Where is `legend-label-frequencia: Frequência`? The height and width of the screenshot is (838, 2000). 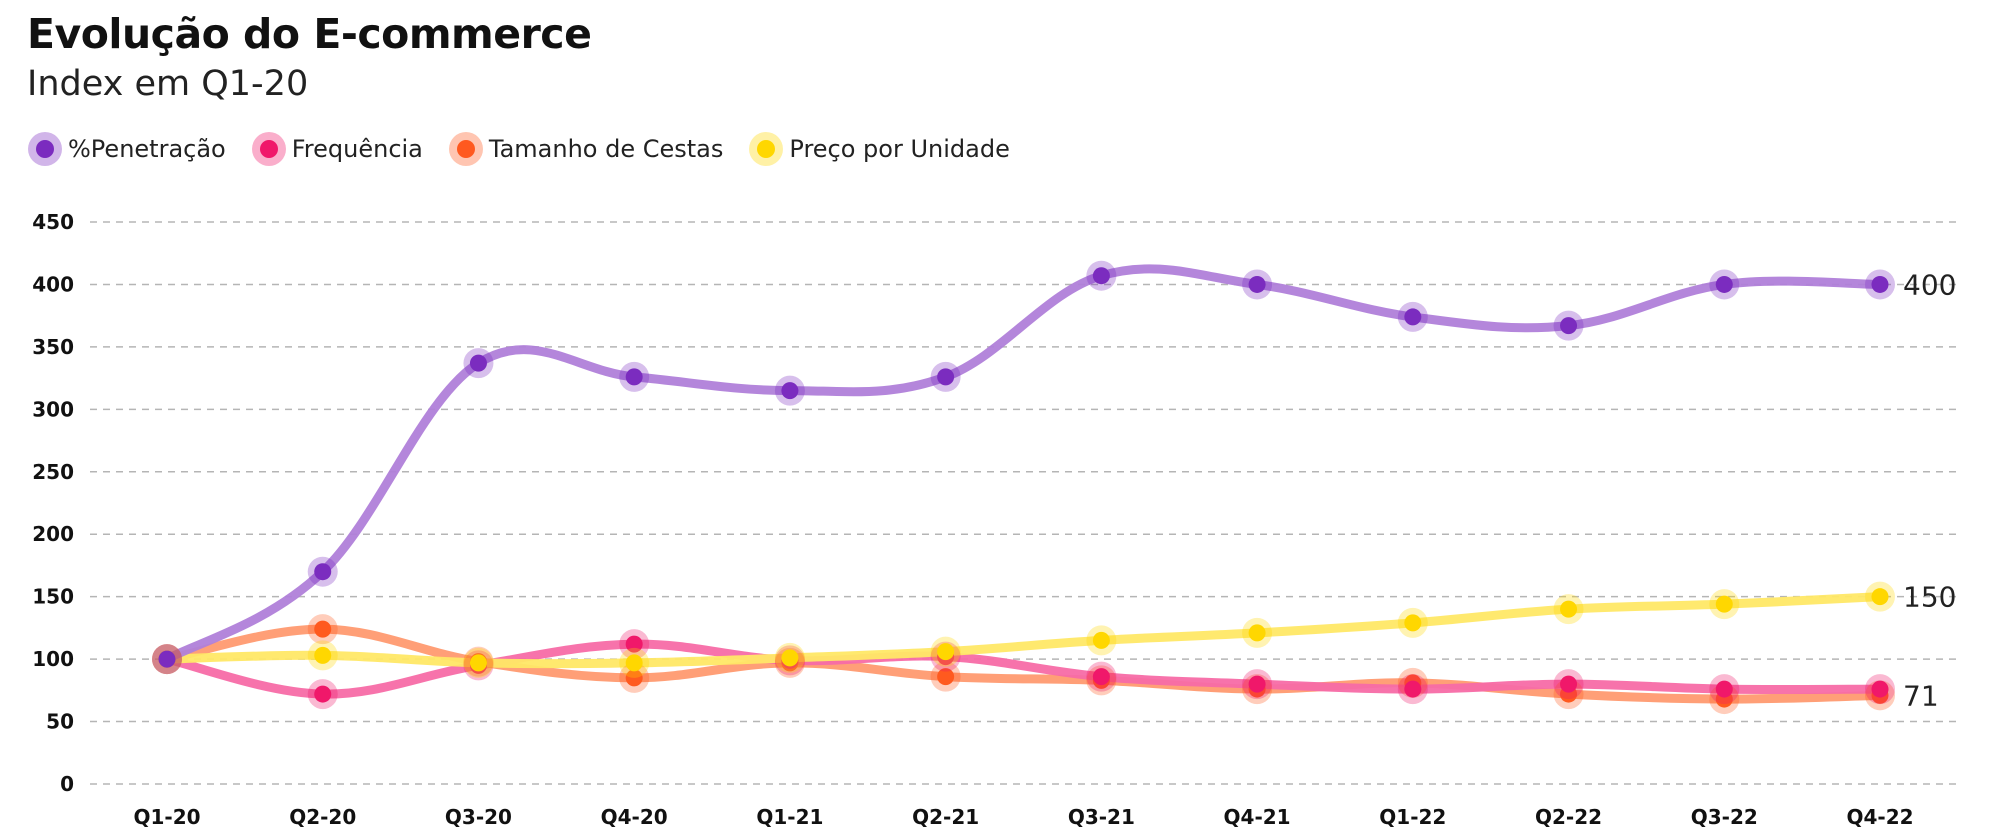
legend-label-frequencia: Frequência is located at coordinates (357, 149).